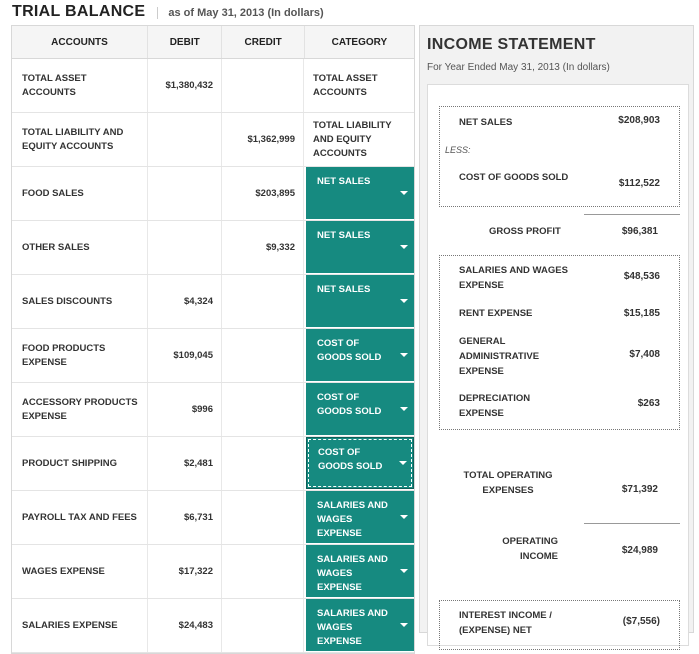 The width and height of the screenshot is (699, 654). What do you see at coordinates (639, 550) in the screenshot?
I see `operating-income-value: $24,989` at bounding box center [639, 550].